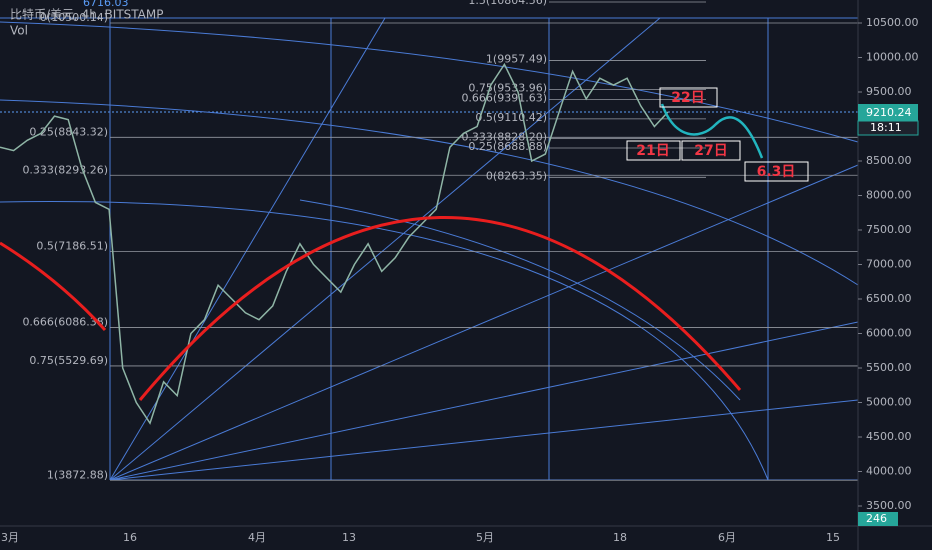  Describe the element at coordinates (889, 402) in the screenshot. I see `y-tick-label: 5000.00` at that location.